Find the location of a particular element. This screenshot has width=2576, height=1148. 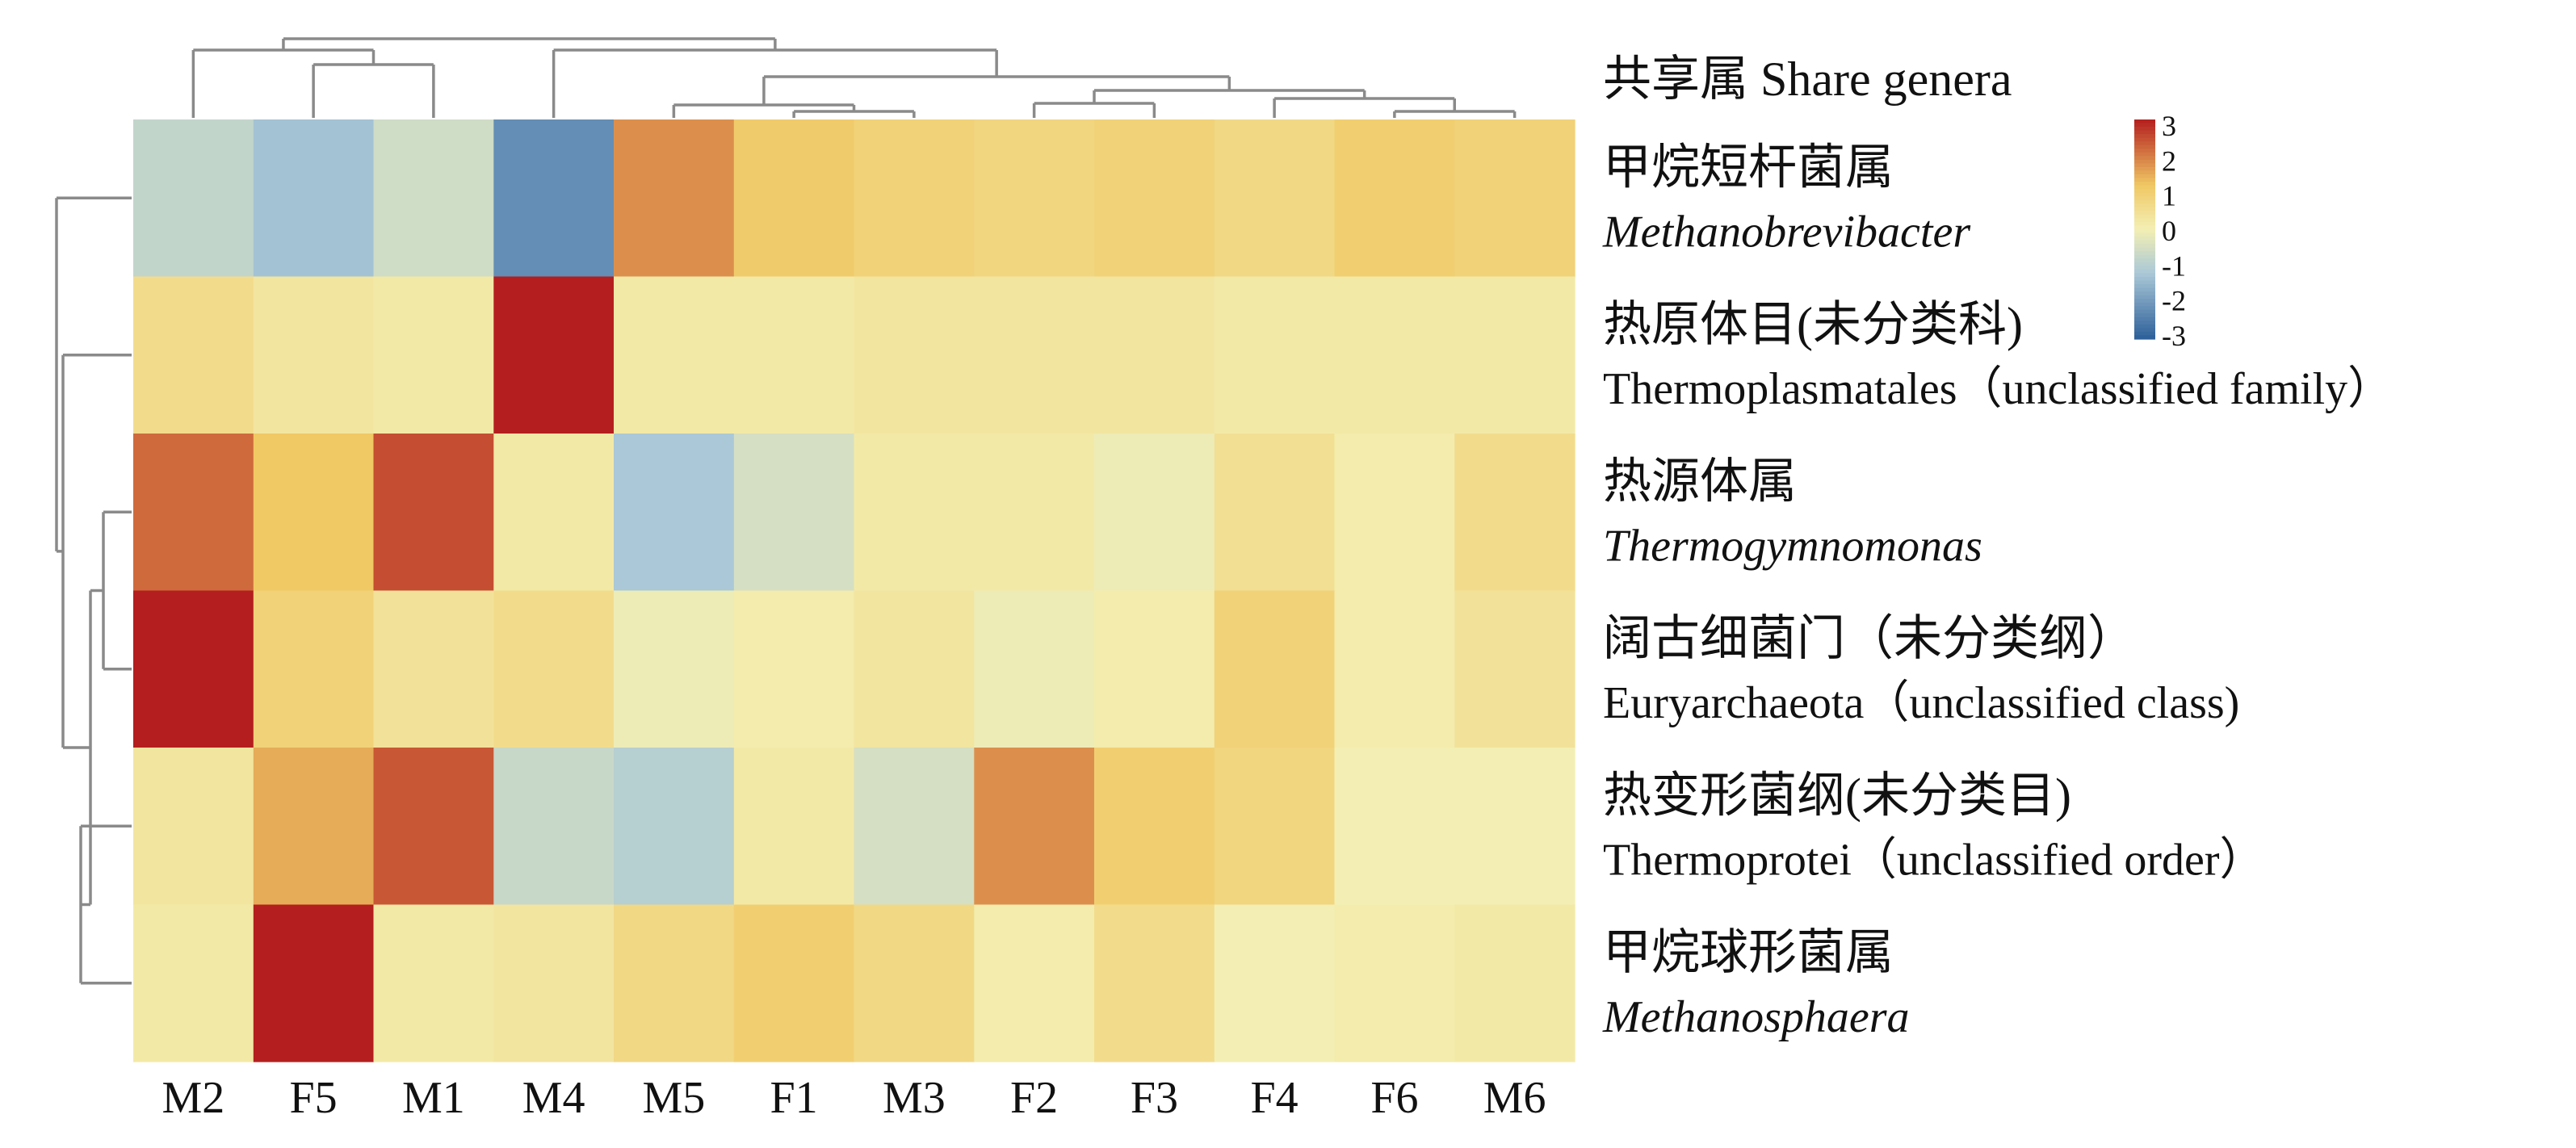

heatmap-cell-M3-row1 is located at coordinates (914, 198).